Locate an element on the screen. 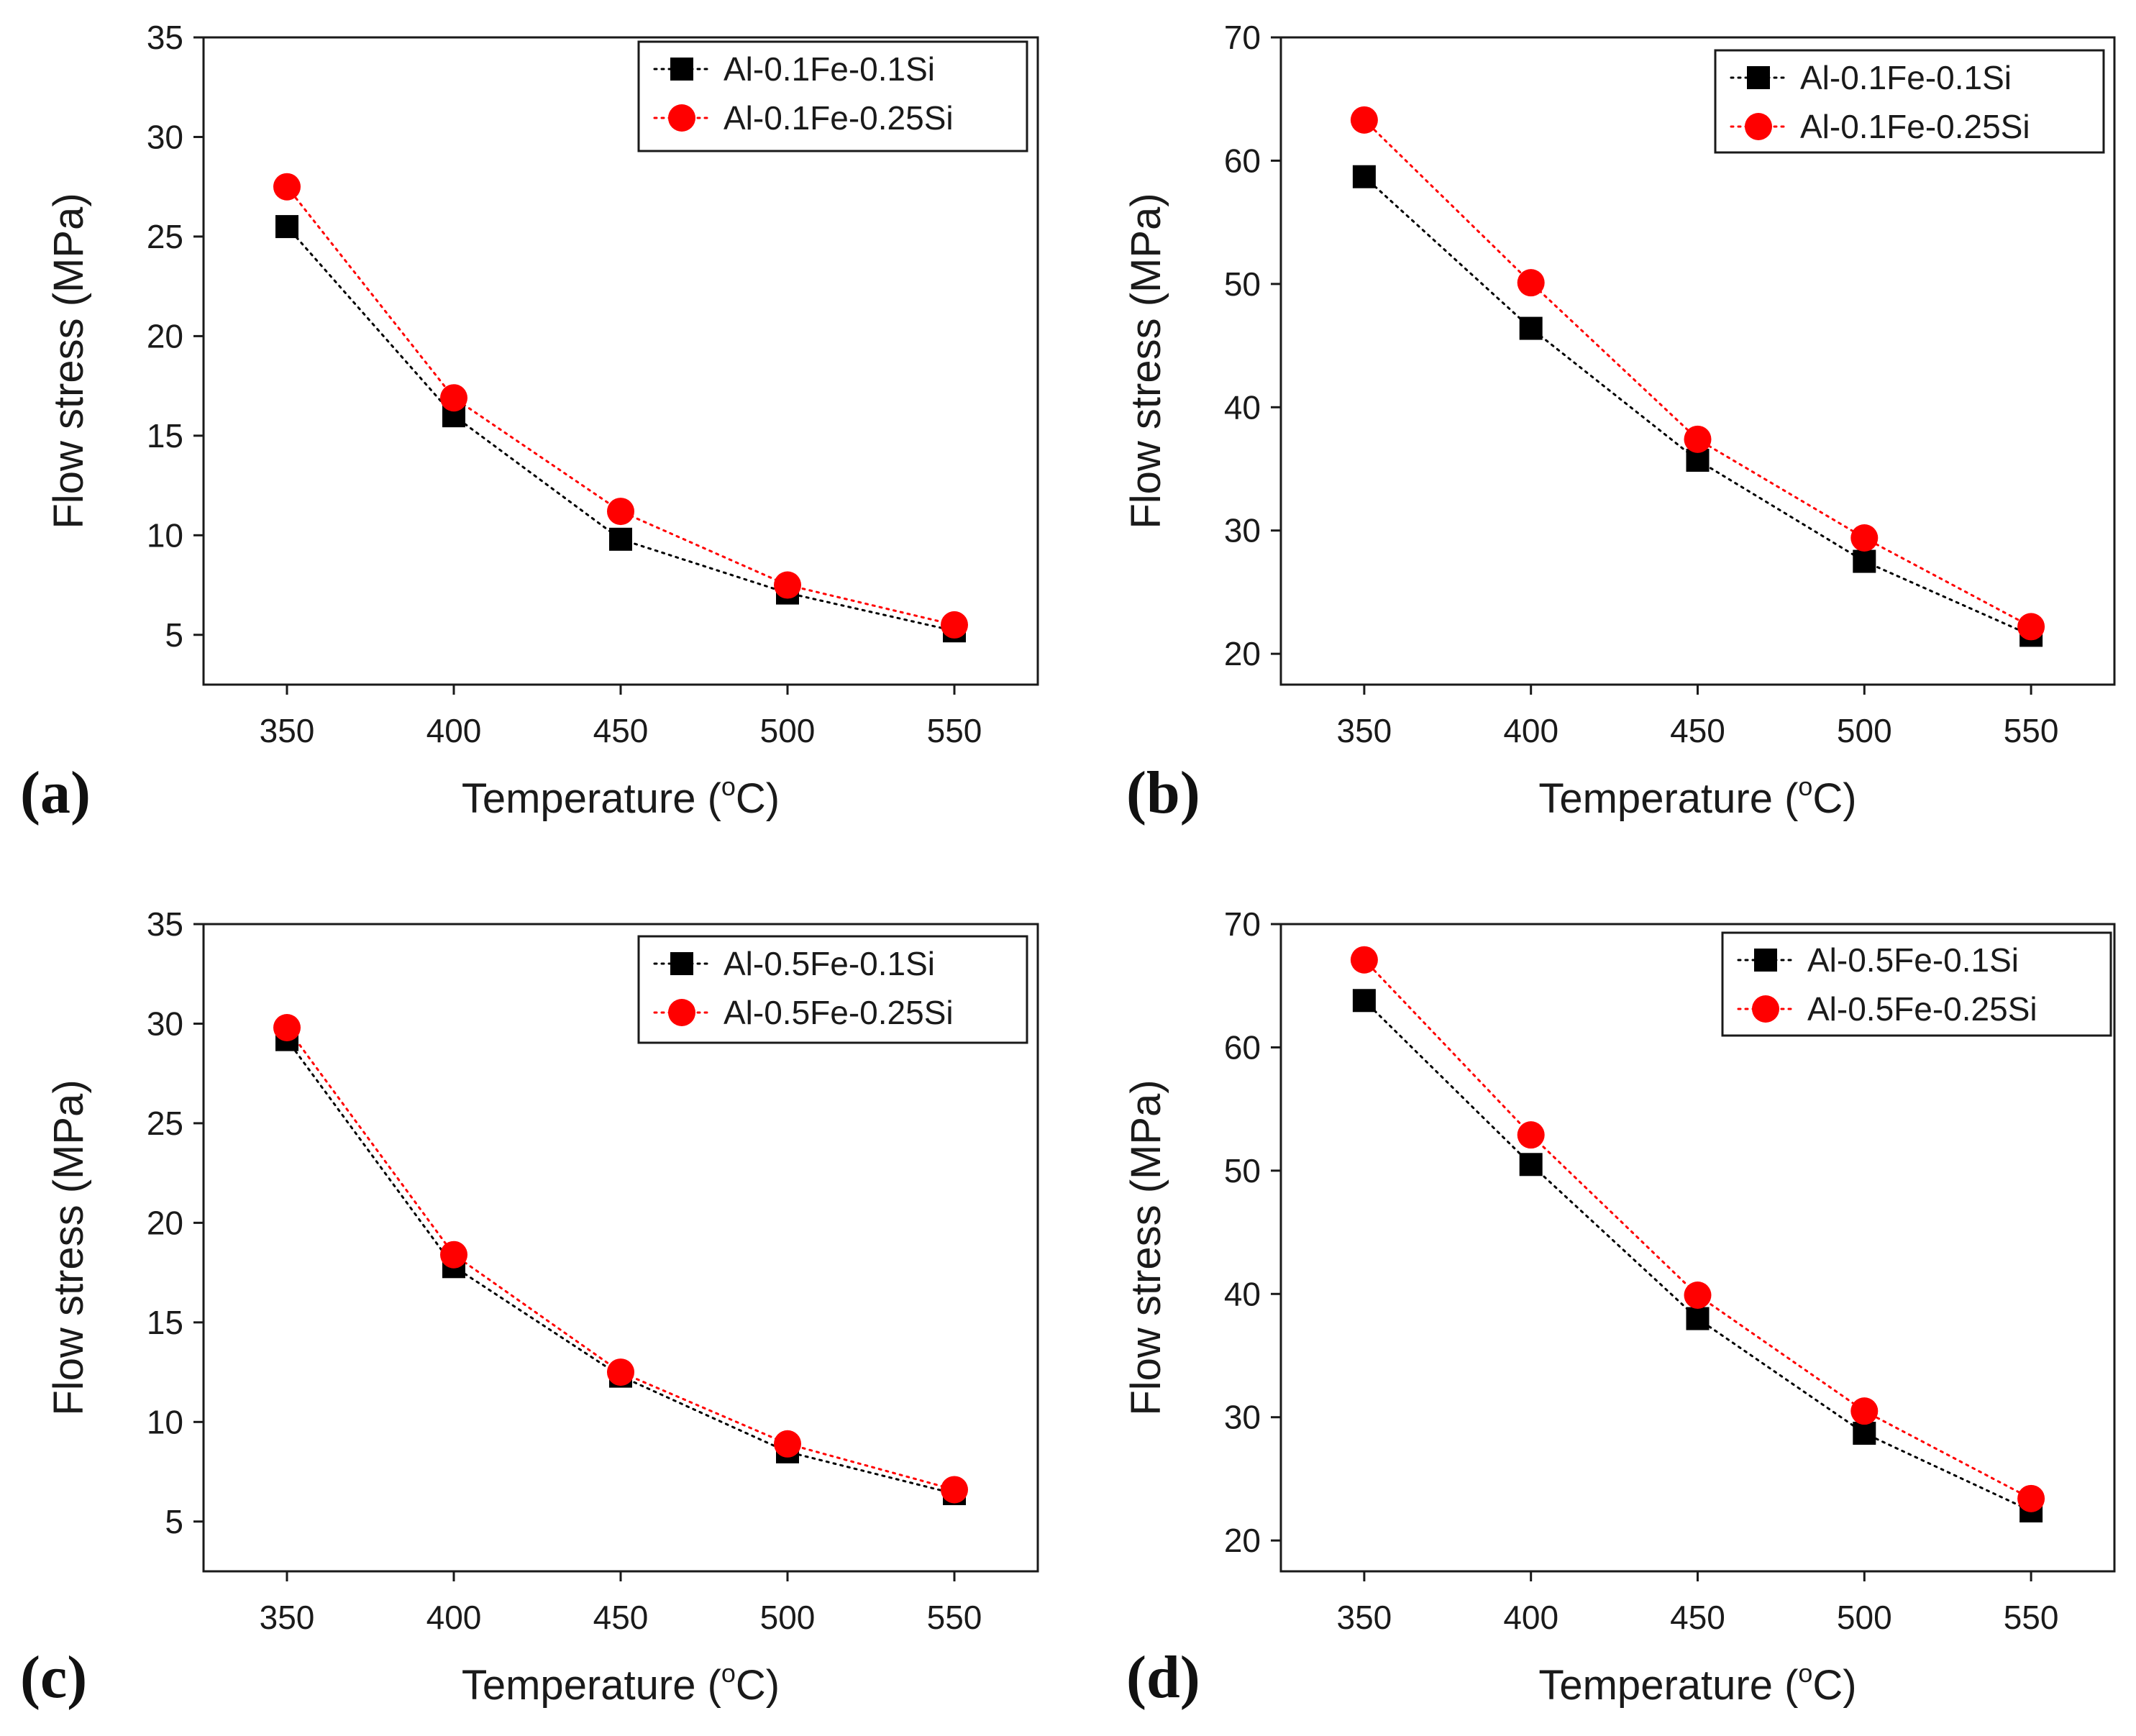  panel-label: (b) is located at coordinates (1163, 792).